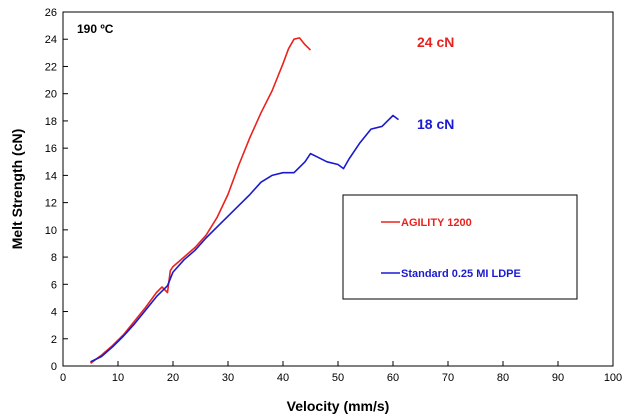  Describe the element at coordinates (338, 378) in the screenshot. I see `x-tick-label: 50` at that location.